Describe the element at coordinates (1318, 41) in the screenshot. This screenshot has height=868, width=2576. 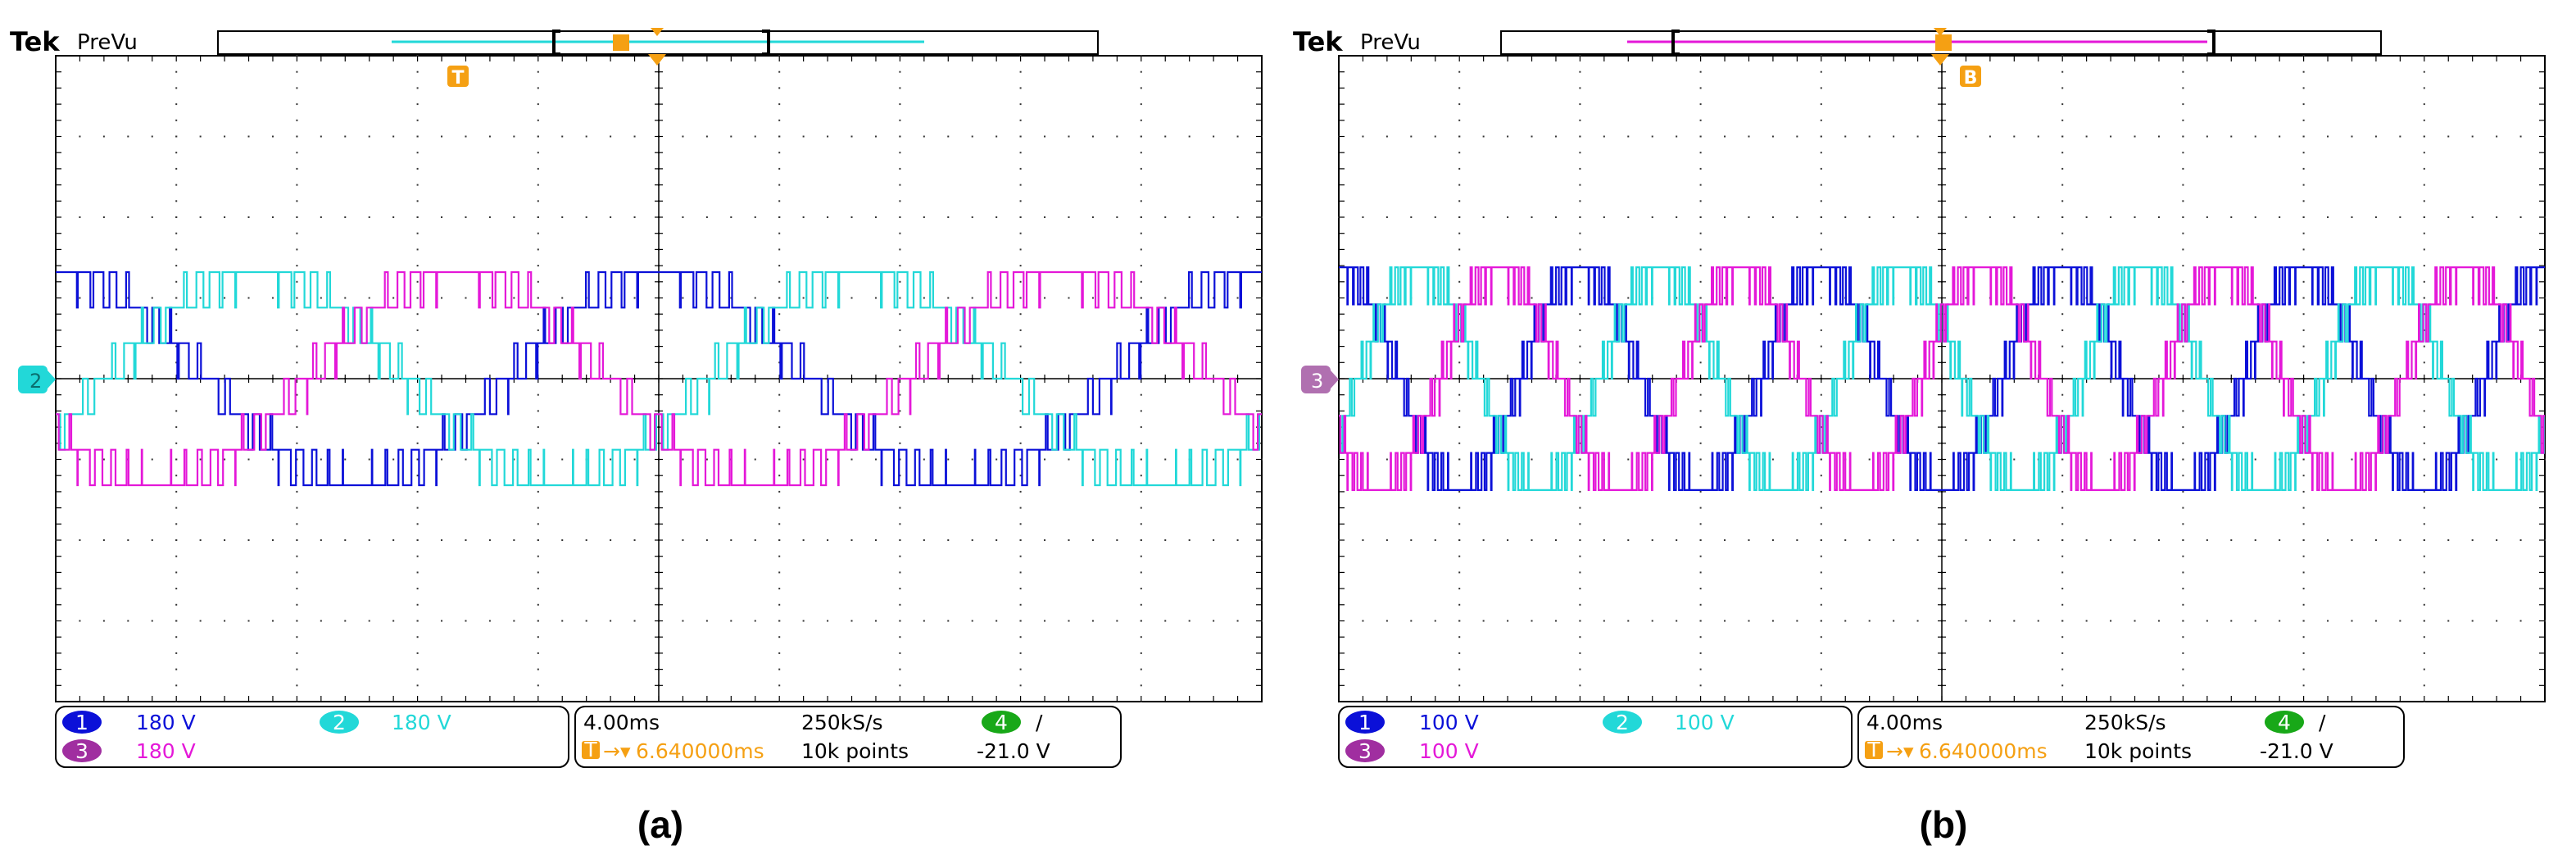
I see `brand-logo: Tek` at that location.